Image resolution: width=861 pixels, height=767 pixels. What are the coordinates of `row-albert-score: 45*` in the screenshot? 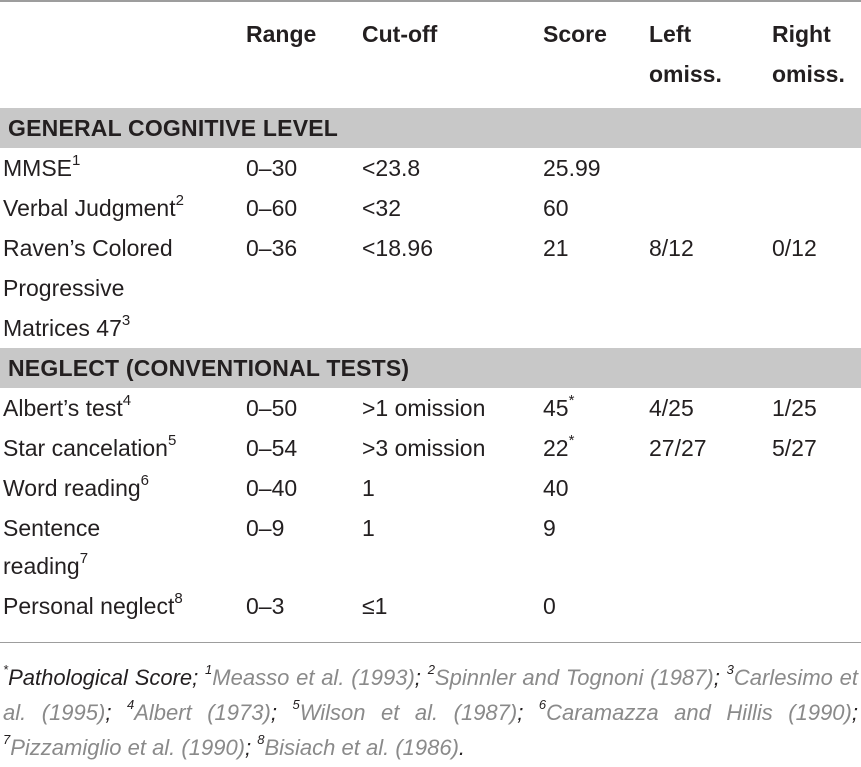 It's located at (559, 407).